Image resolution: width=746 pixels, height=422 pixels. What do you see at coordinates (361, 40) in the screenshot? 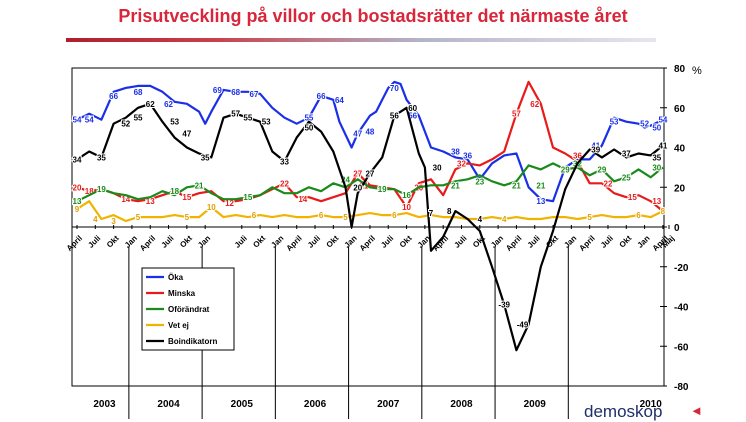
I see `title-underline` at bounding box center [361, 40].